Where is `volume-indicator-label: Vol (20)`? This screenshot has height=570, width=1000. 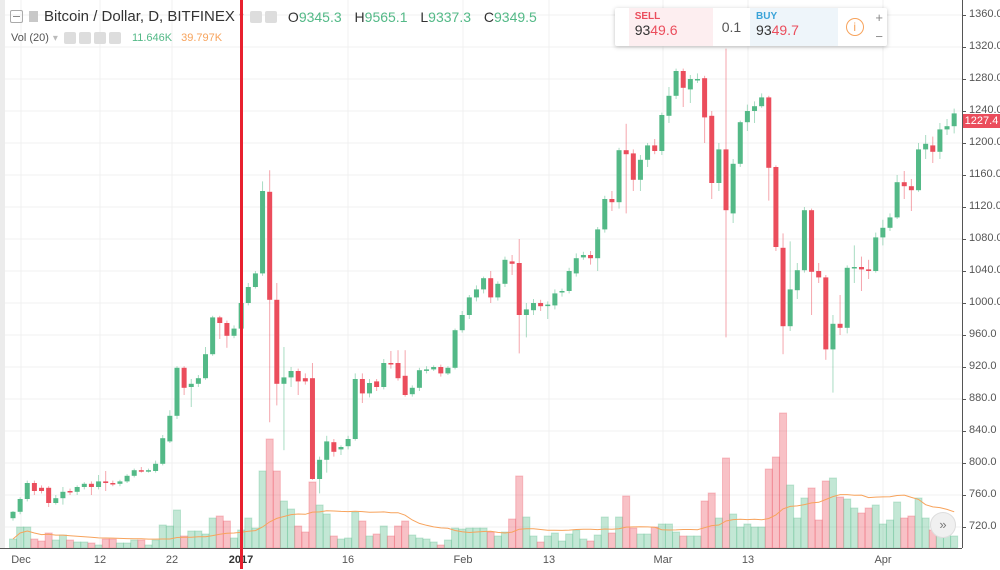
volume-indicator-label: Vol (20) is located at coordinates (30, 38).